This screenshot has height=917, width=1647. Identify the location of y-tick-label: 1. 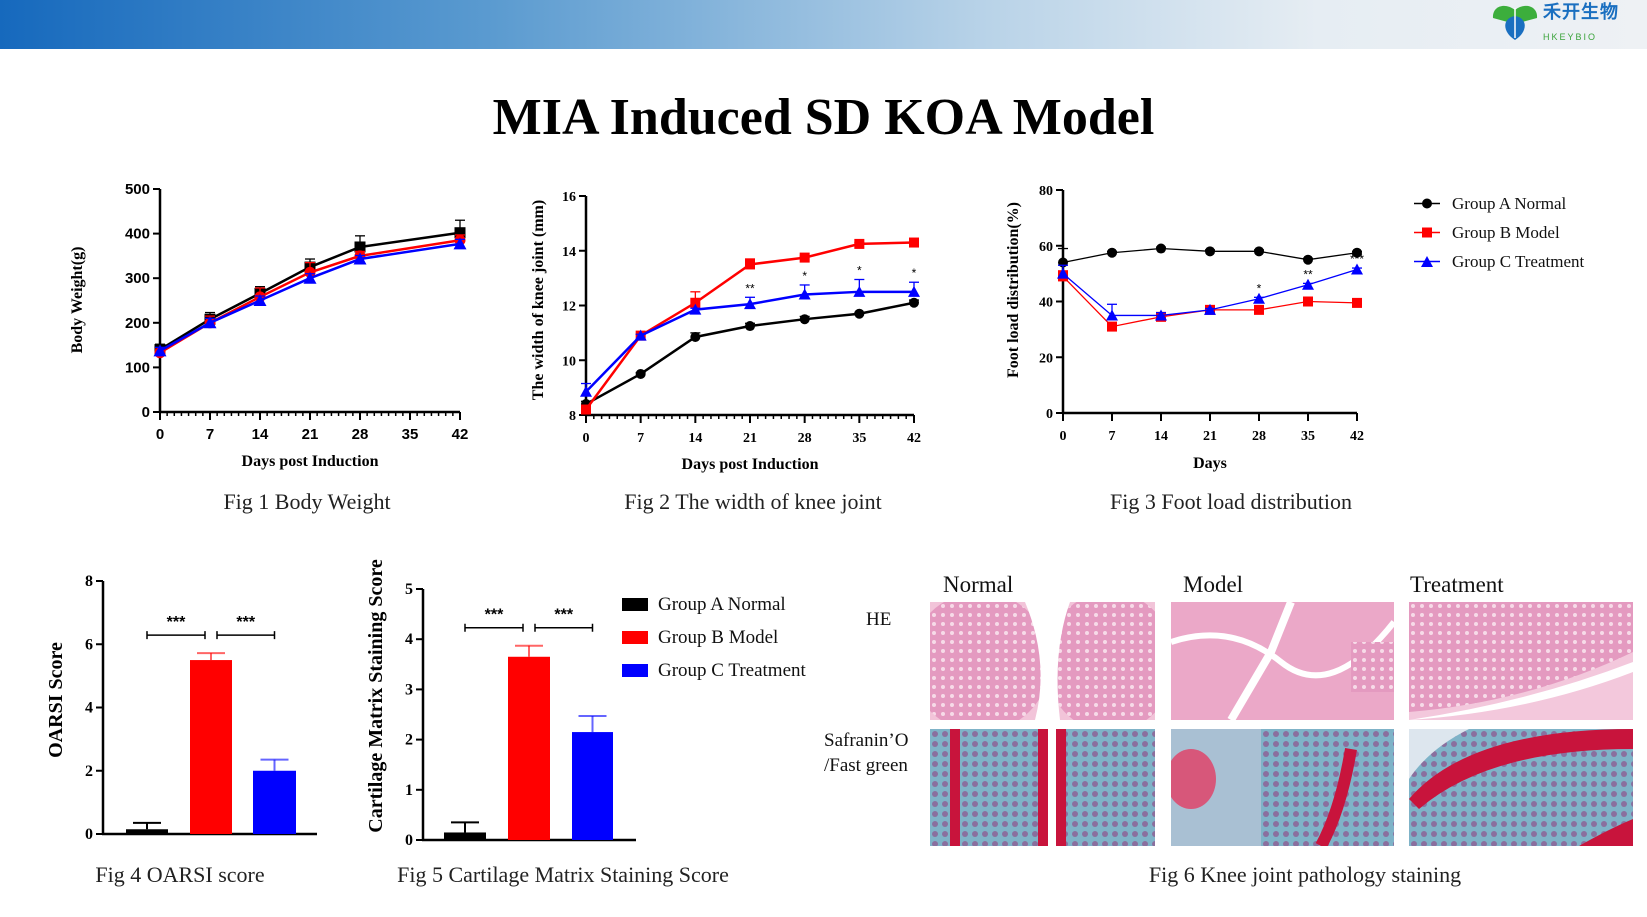
(409, 790).